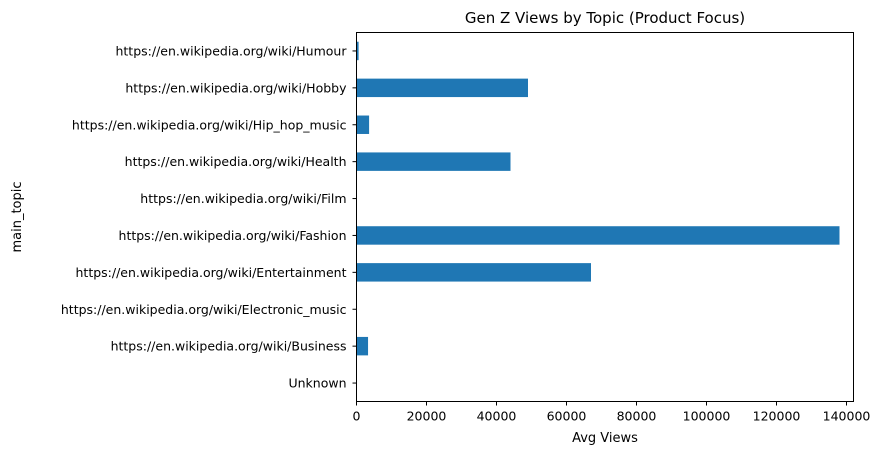 The width and height of the screenshot is (872, 455). What do you see at coordinates (567, 416) in the screenshot?
I see `x-tick-label: 60000` at bounding box center [567, 416].